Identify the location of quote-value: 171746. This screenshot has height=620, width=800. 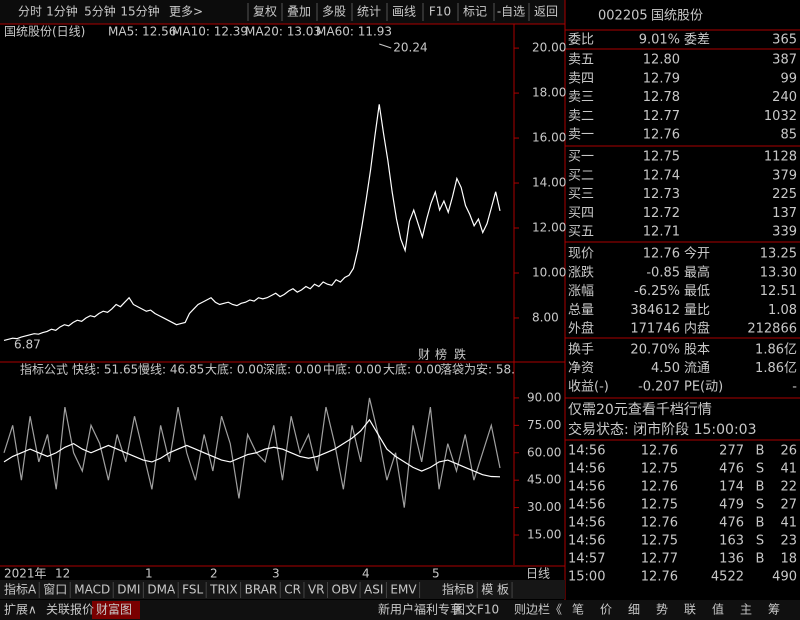
(655, 329).